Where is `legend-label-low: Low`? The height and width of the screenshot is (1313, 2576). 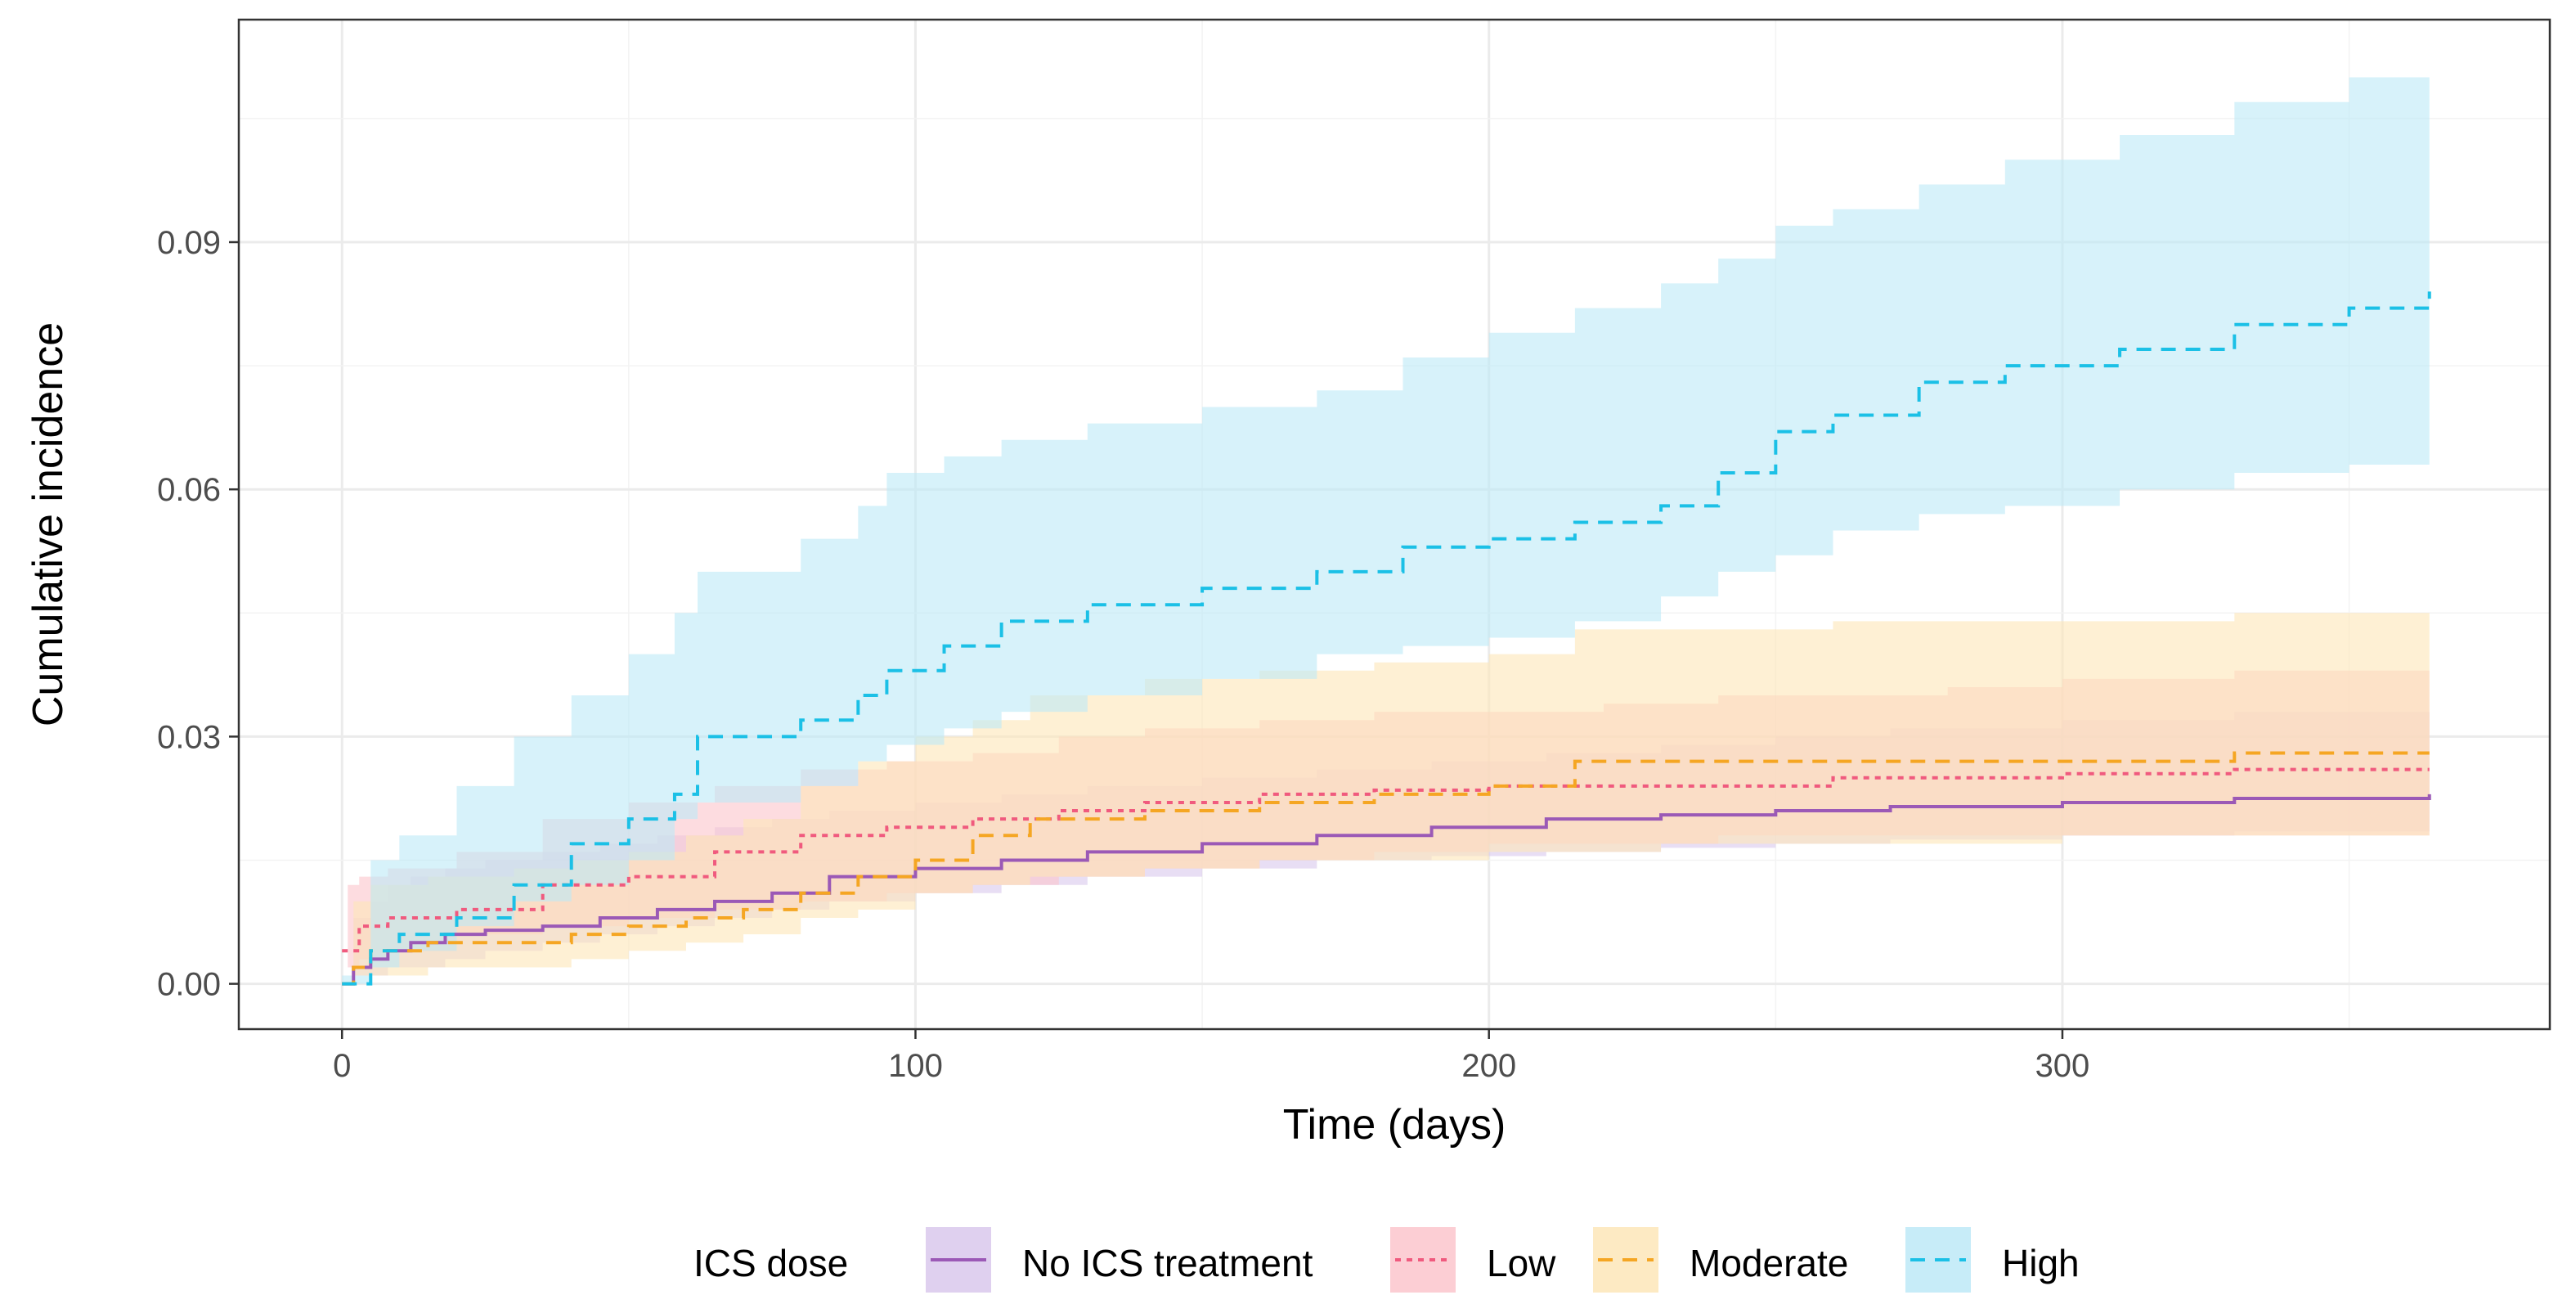 legend-label-low: Low is located at coordinates (1521, 1263).